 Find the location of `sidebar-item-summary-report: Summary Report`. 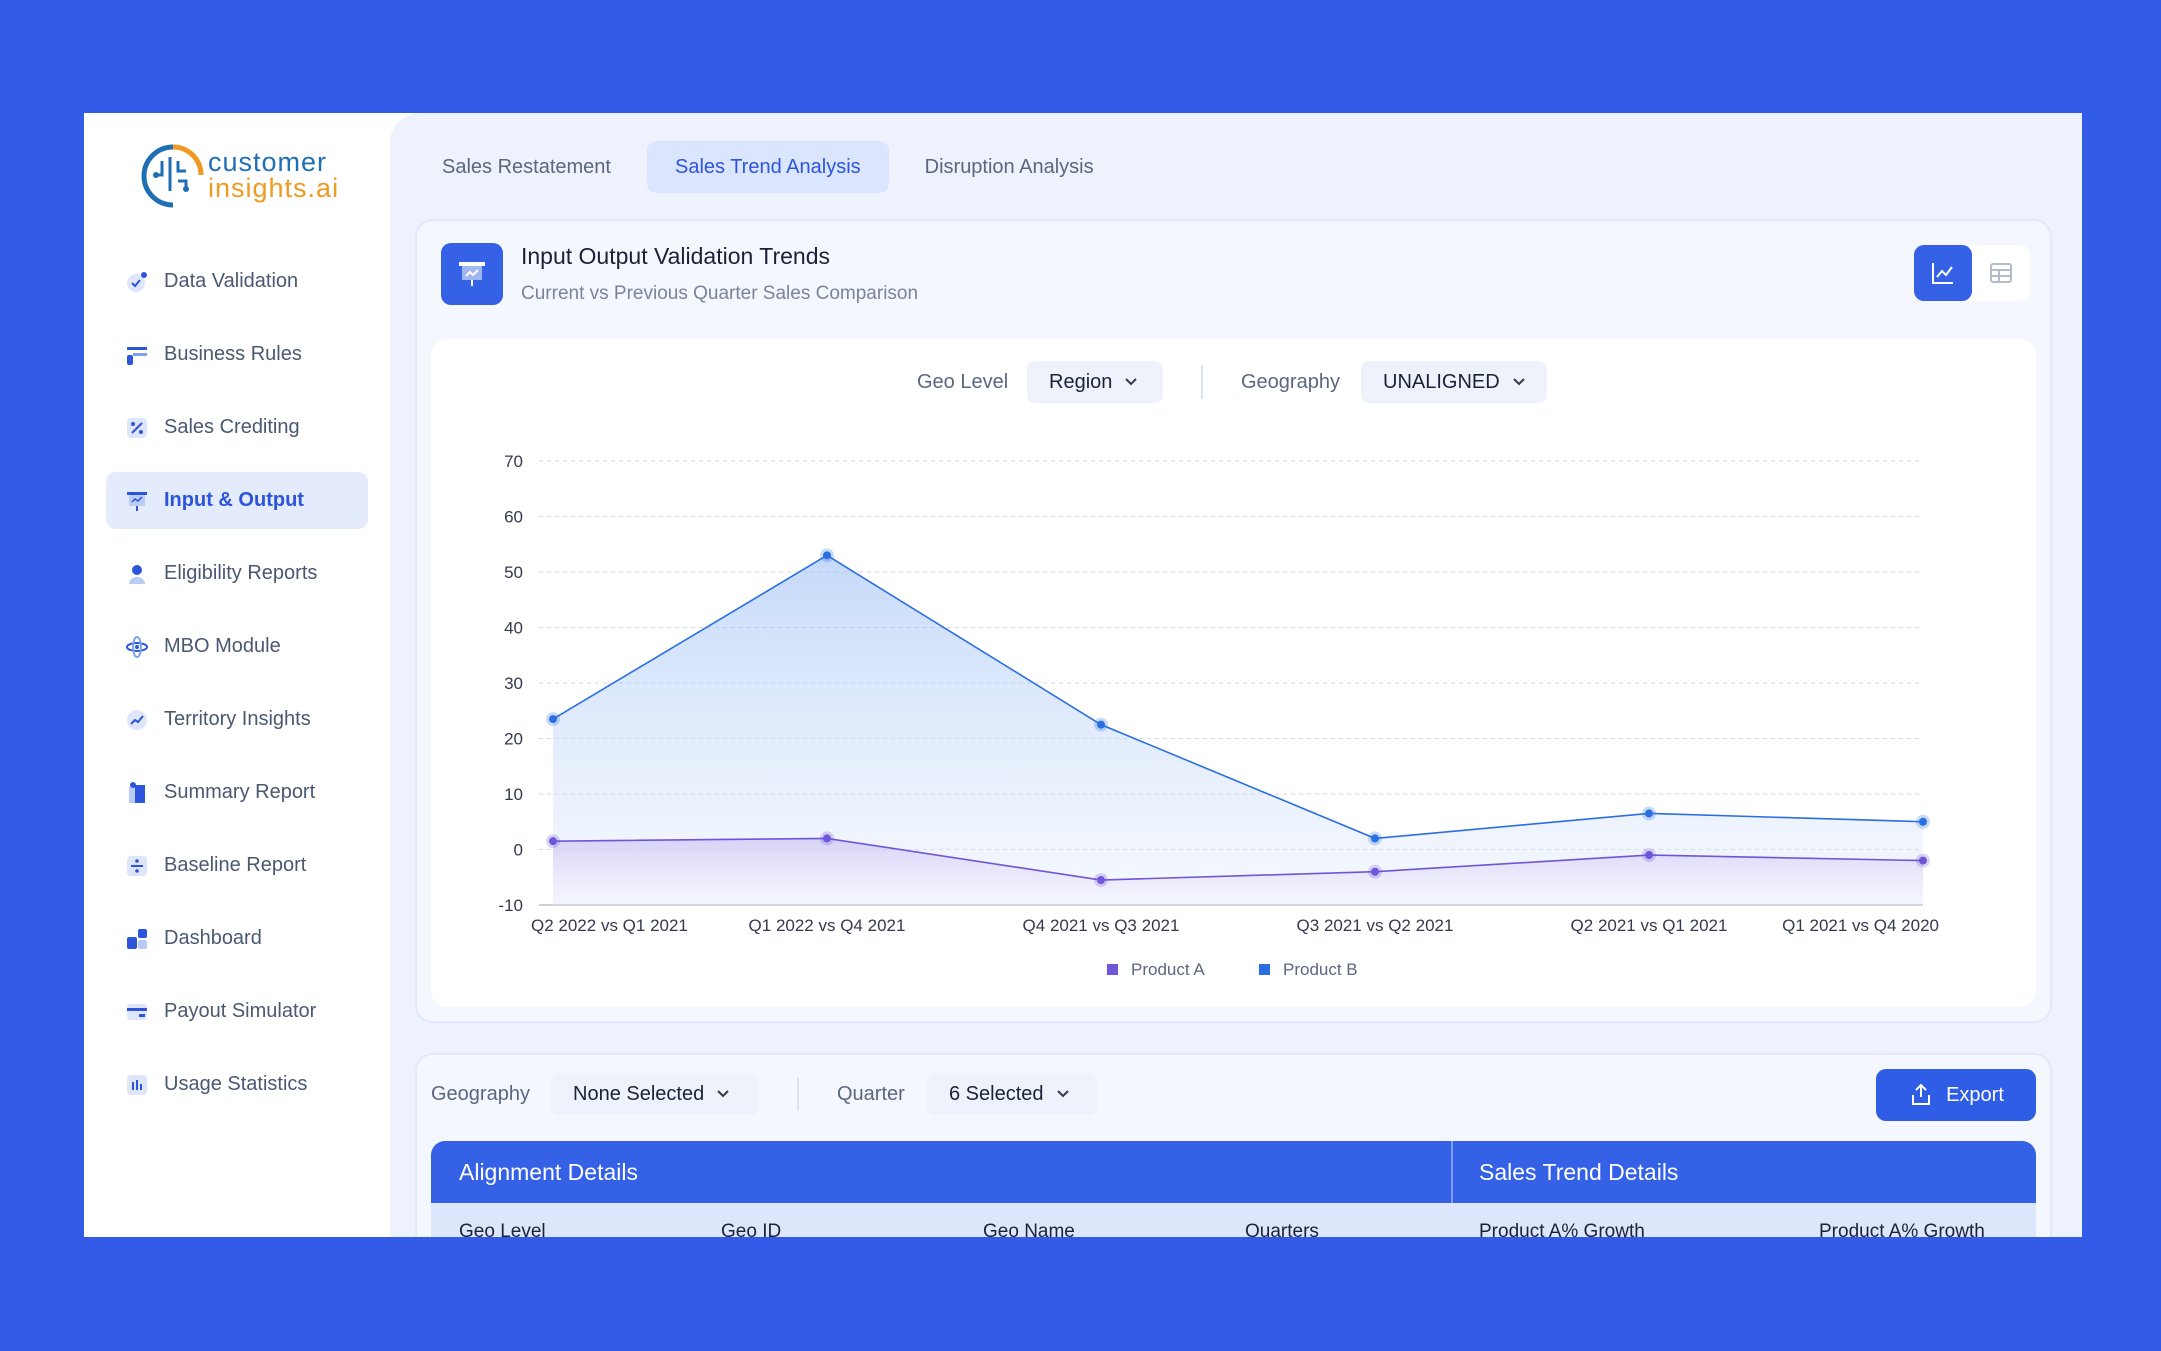

sidebar-item-summary-report: Summary Report is located at coordinates (237, 792).